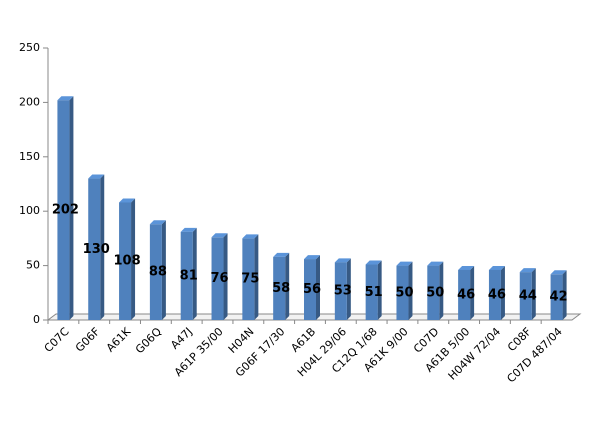 This screenshot has width=600, height=440. I want to click on data-label: 76, so click(219, 278).